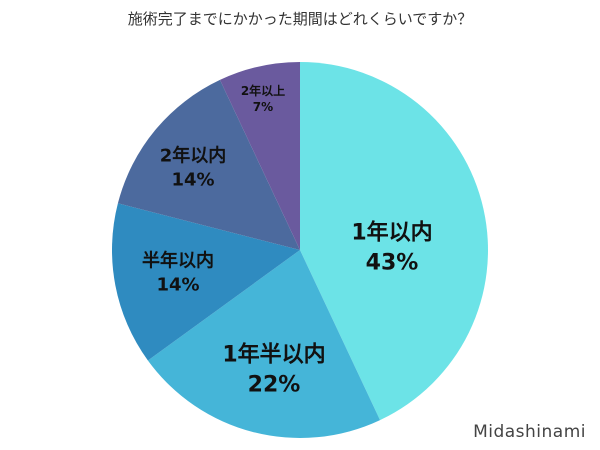  I want to click on slice-label-2yr: 2年以内 14%, so click(193, 168).